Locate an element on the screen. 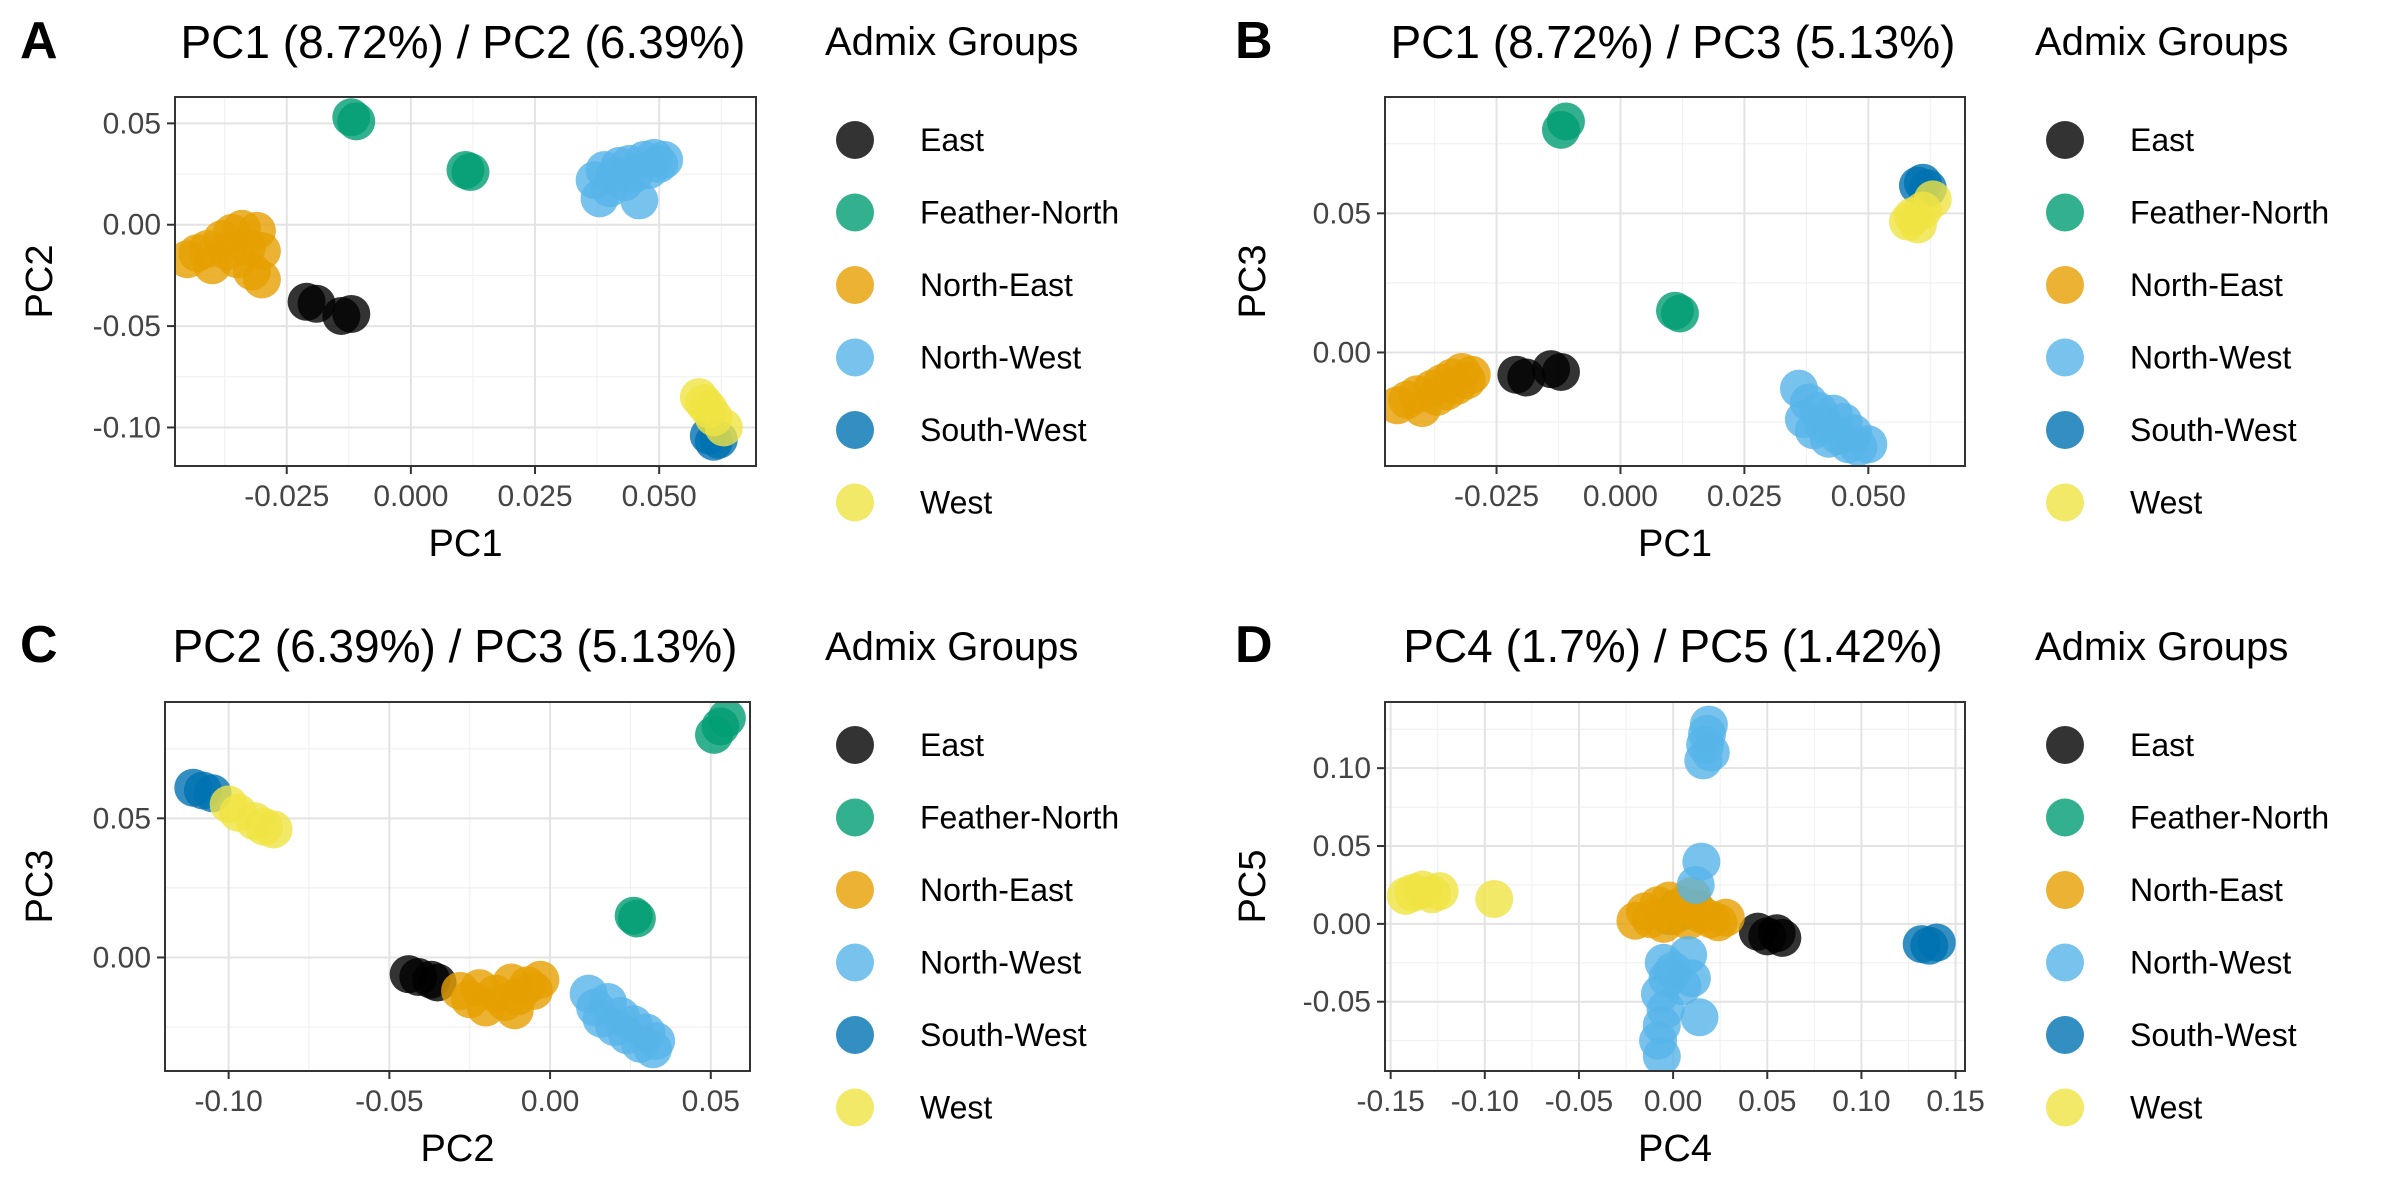 Image resolution: width=2400 pixels, height=1200 pixels. panel-letter: D is located at coordinates (1254, 645).